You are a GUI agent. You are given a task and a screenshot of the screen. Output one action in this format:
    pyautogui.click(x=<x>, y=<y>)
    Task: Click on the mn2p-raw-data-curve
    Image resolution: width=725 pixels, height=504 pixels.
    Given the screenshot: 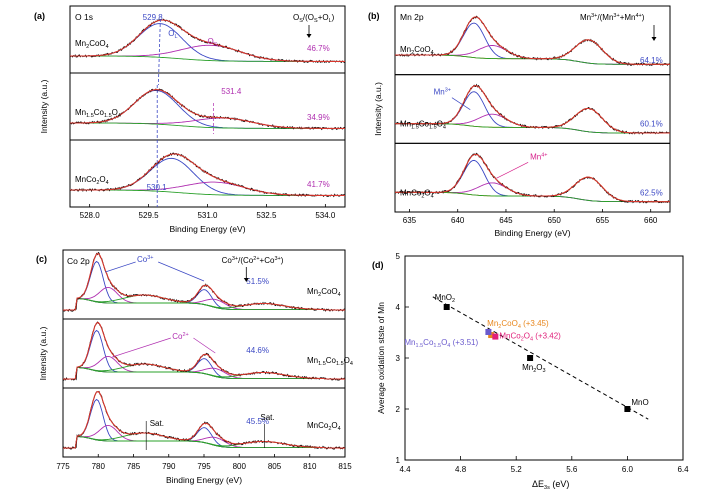 What is the action you would take?
    pyautogui.click(x=532, y=41)
    